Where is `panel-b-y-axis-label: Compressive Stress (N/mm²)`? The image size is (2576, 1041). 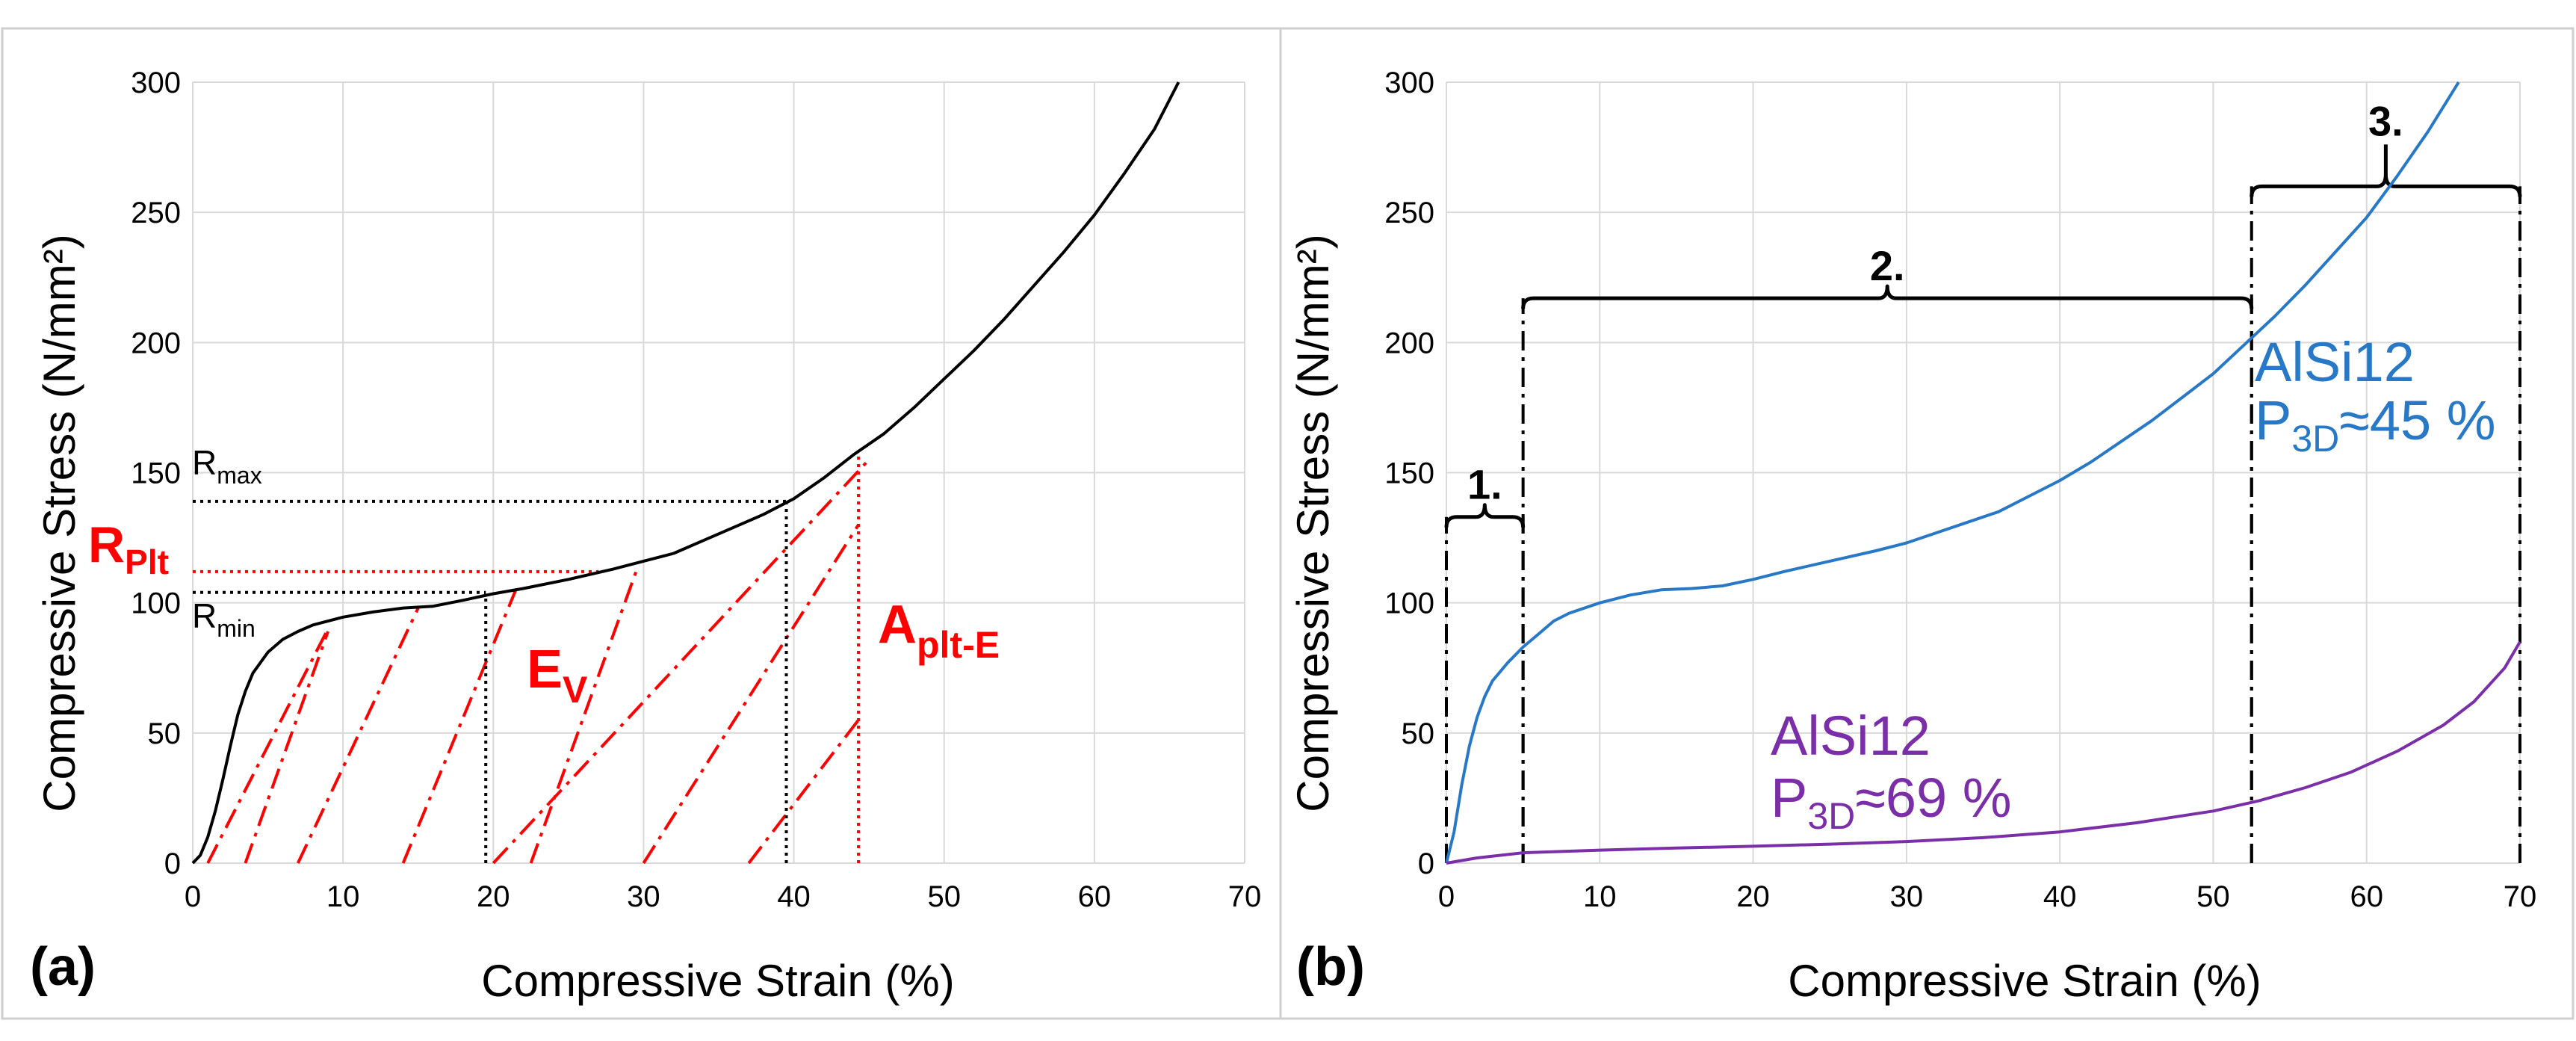
panel-b-y-axis-label: Compressive Stress (N/mm²) is located at coordinates (1313, 523).